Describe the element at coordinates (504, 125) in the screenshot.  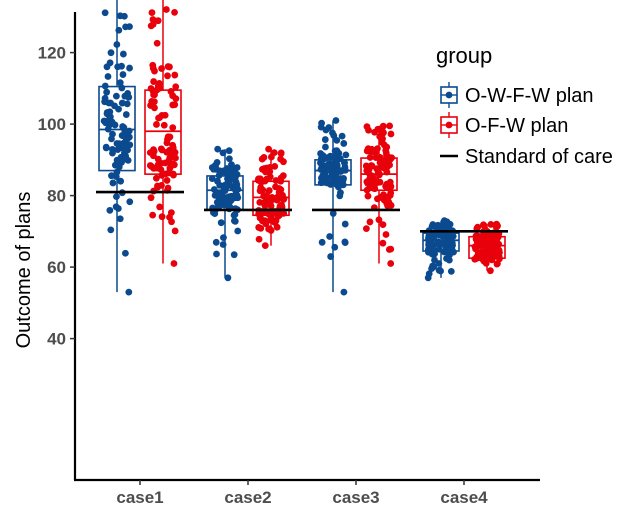
I see `legend-item: O-F-W plan` at that location.